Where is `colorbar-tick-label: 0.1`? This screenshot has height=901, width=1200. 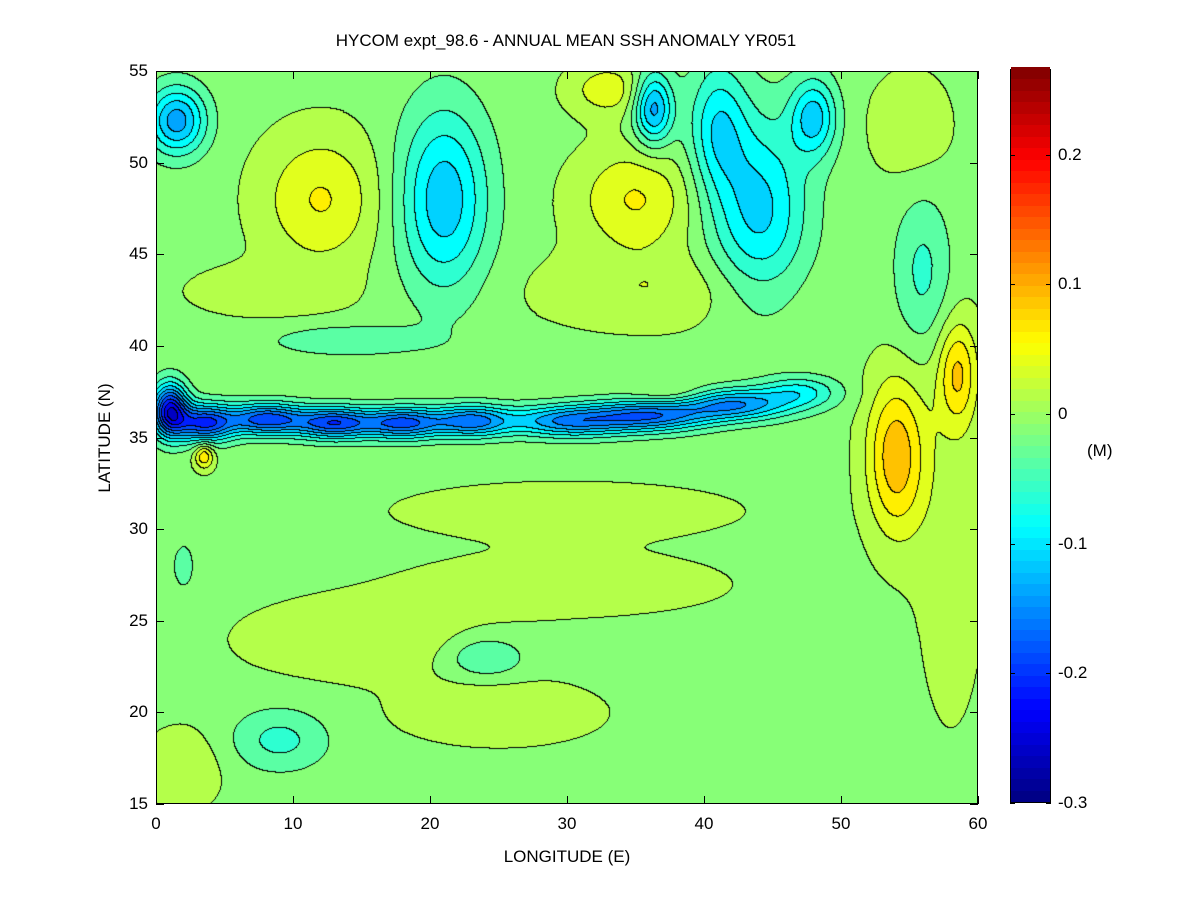 colorbar-tick-label: 0.1 is located at coordinates (1070, 284).